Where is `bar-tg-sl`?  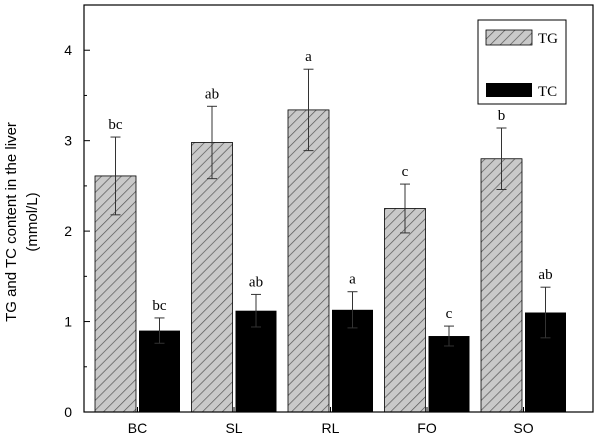 bar-tg-sl is located at coordinates (212, 277).